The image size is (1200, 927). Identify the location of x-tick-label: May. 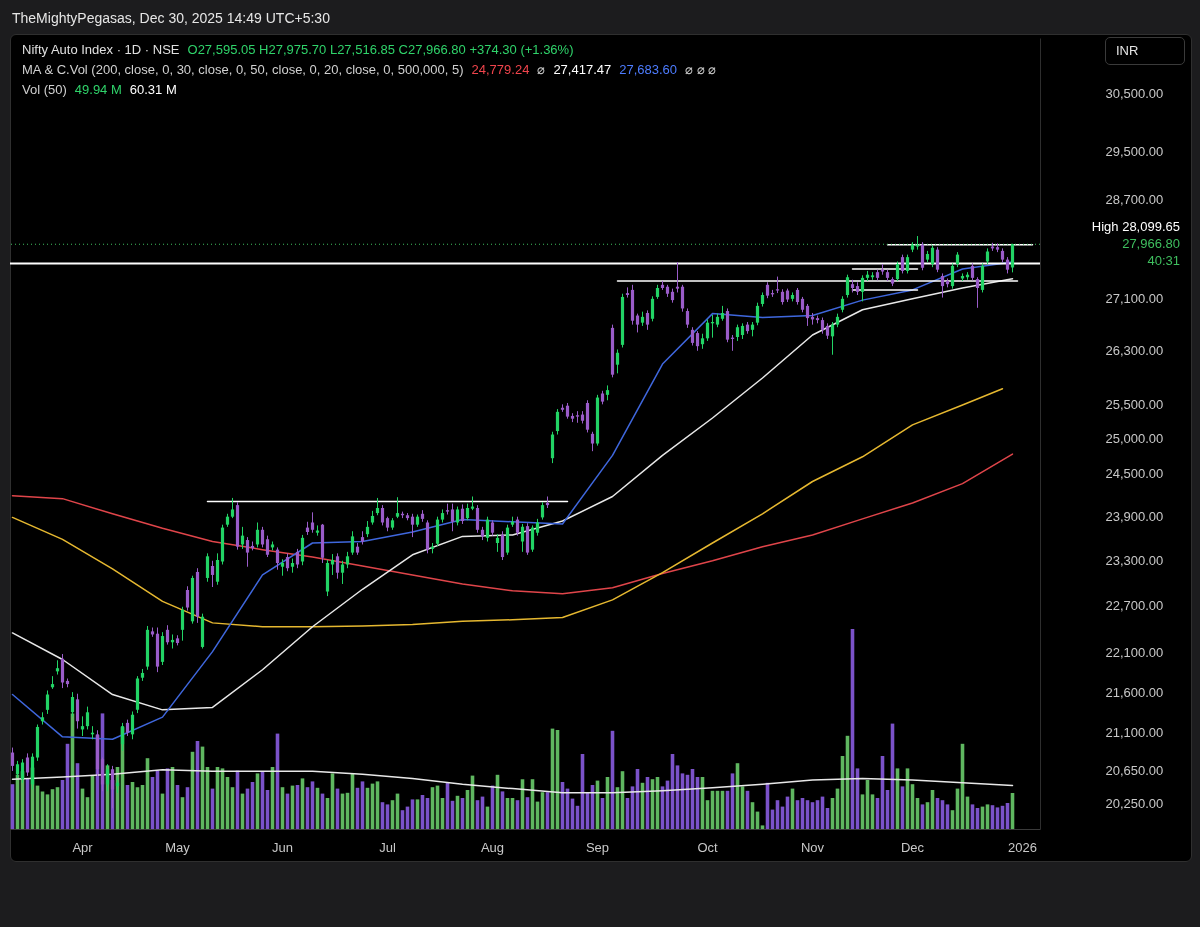
(178, 847).